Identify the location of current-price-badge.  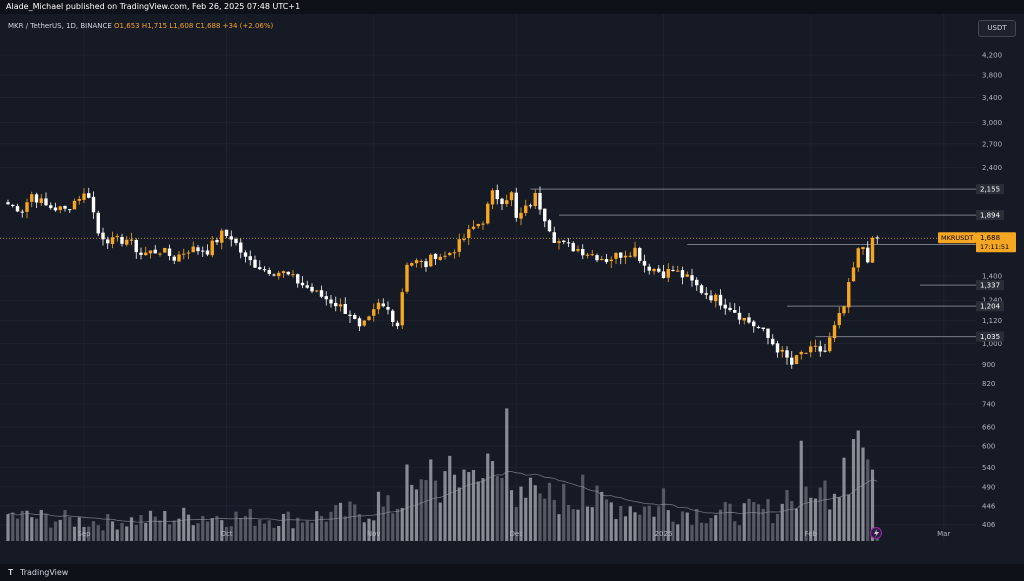
(996, 242).